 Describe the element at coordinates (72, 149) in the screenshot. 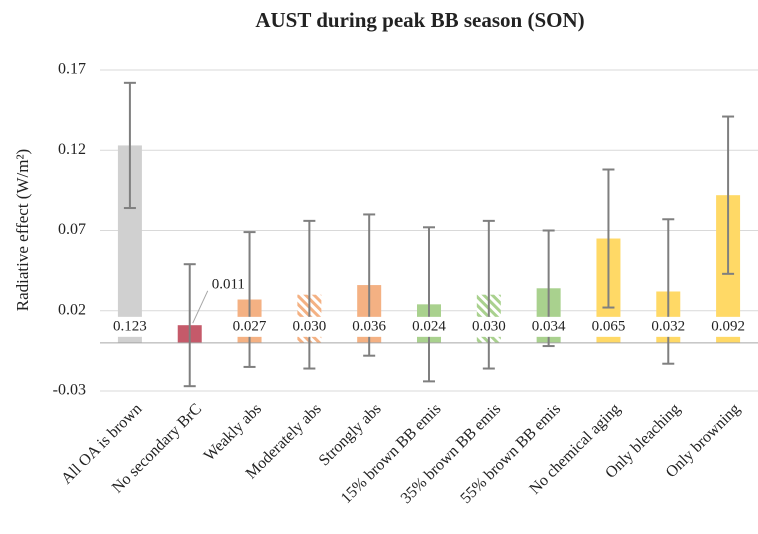

I see `y-tick-label: 0.12` at that location.